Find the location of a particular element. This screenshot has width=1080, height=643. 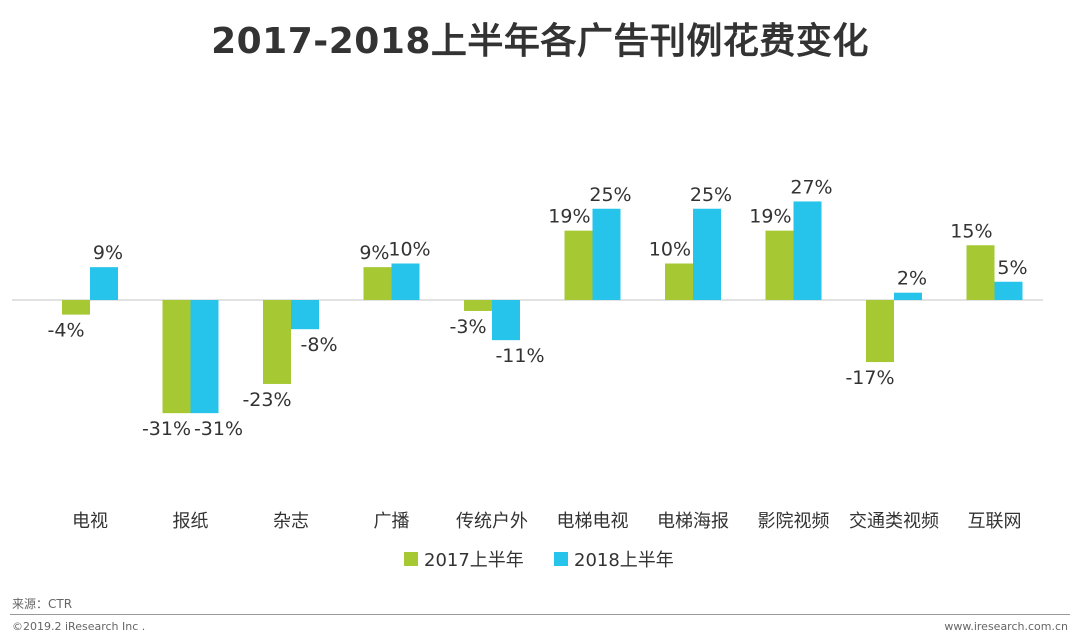

data-label-2017-6: 10% is located at coordinates (670, 250).